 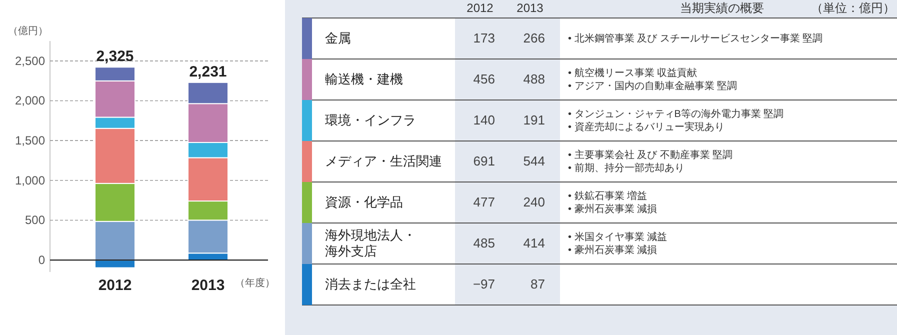 What do you see at coordinates (534, 243) in the screenshot?
I see `data-label: 414` at bounding box center [534, 243].